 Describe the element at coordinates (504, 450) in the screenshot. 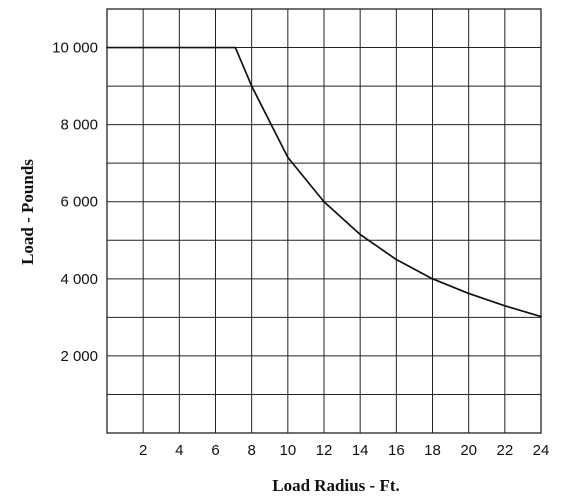

I see `x-tick-label: 22` at that location.